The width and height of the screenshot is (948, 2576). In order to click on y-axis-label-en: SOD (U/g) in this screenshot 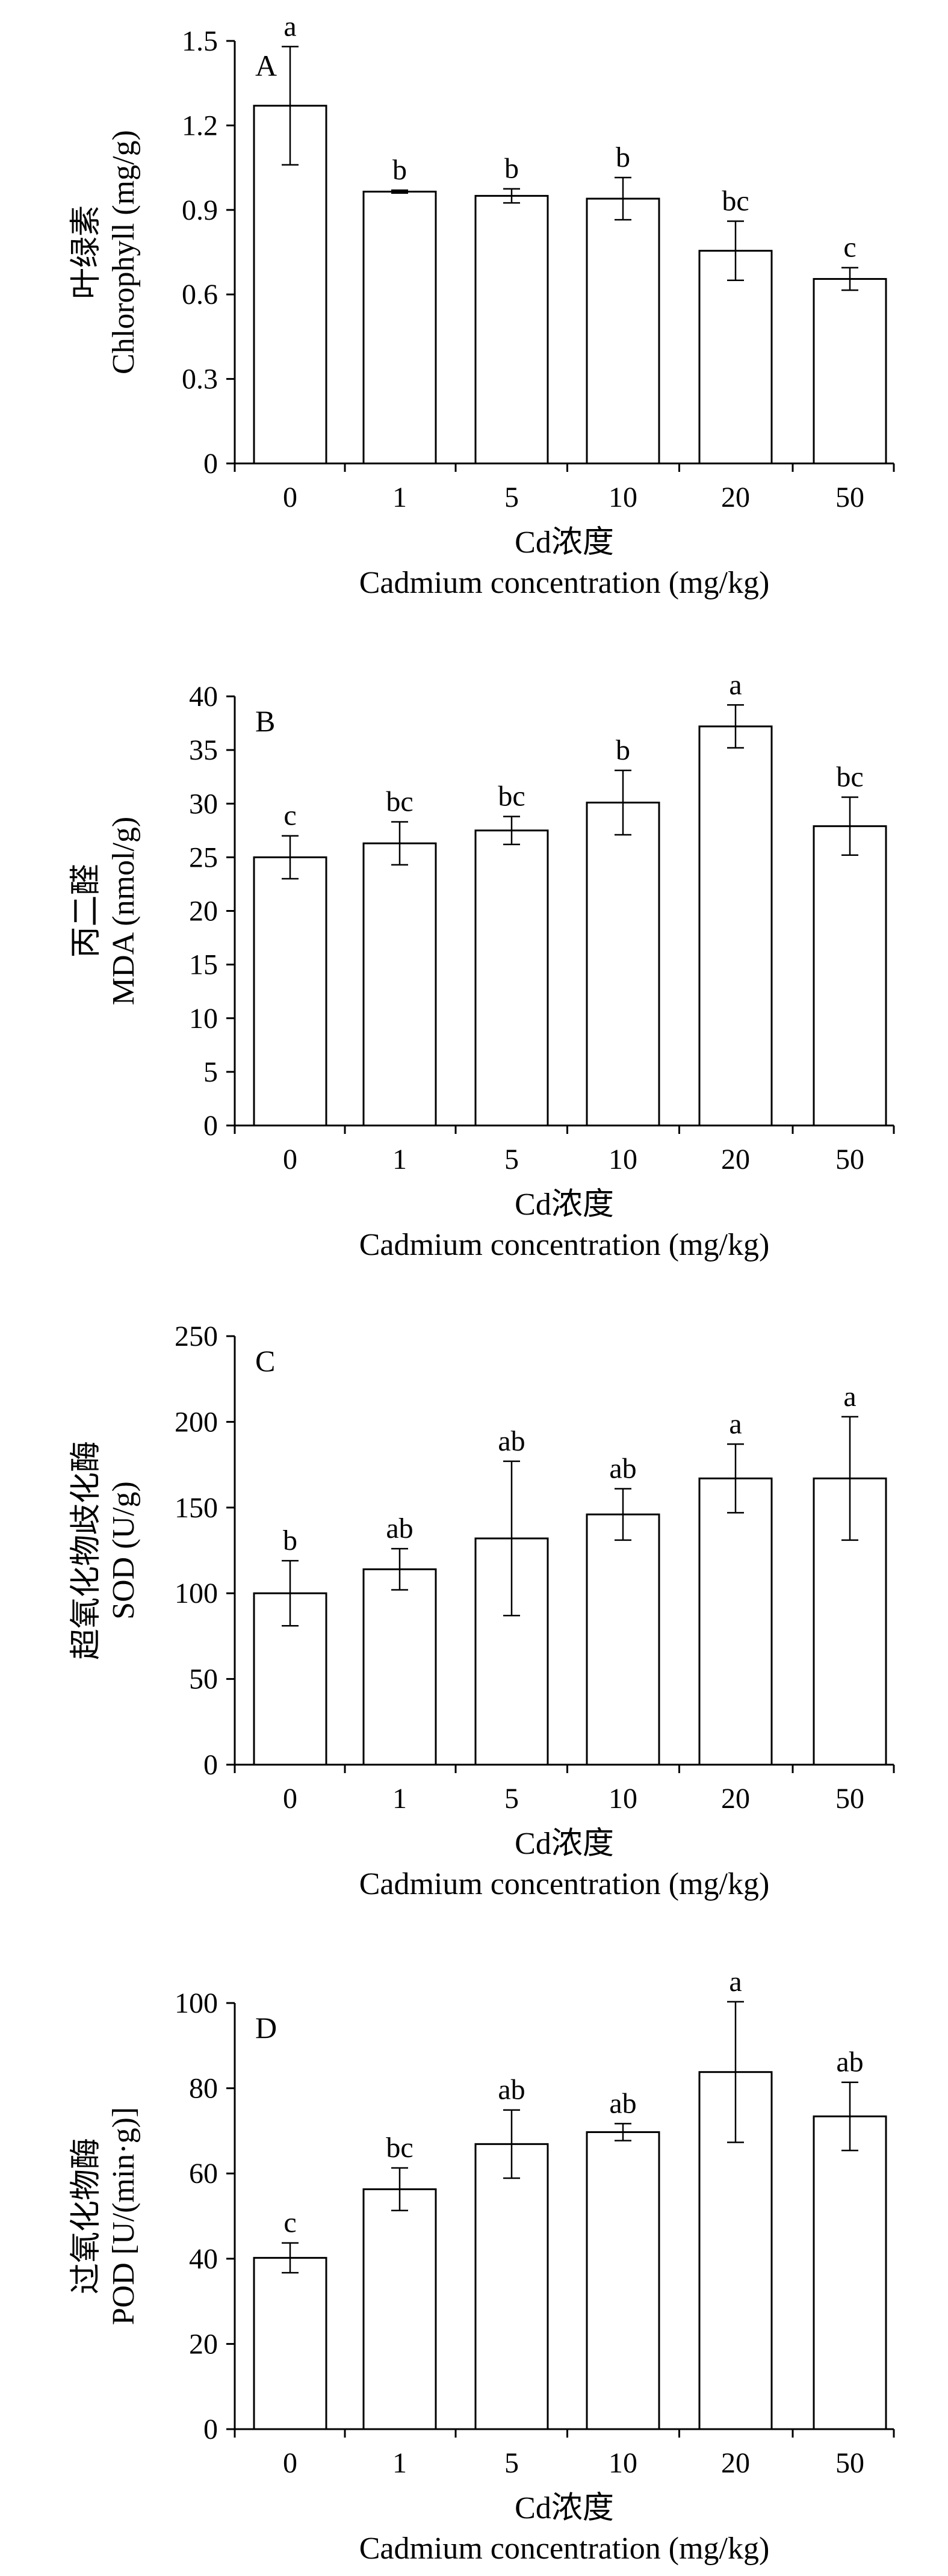, I will do `click(124, 1550)`.